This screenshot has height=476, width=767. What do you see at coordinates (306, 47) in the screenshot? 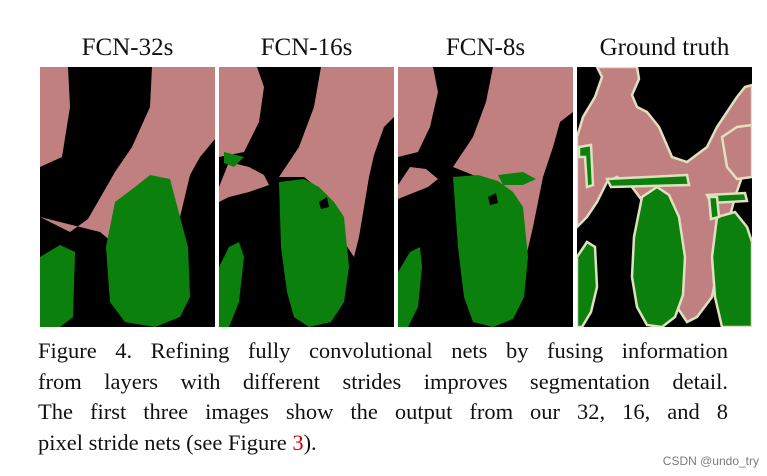
I see `panel-title-fcn16s: FCN-16s` at bounding box center [306, 47].